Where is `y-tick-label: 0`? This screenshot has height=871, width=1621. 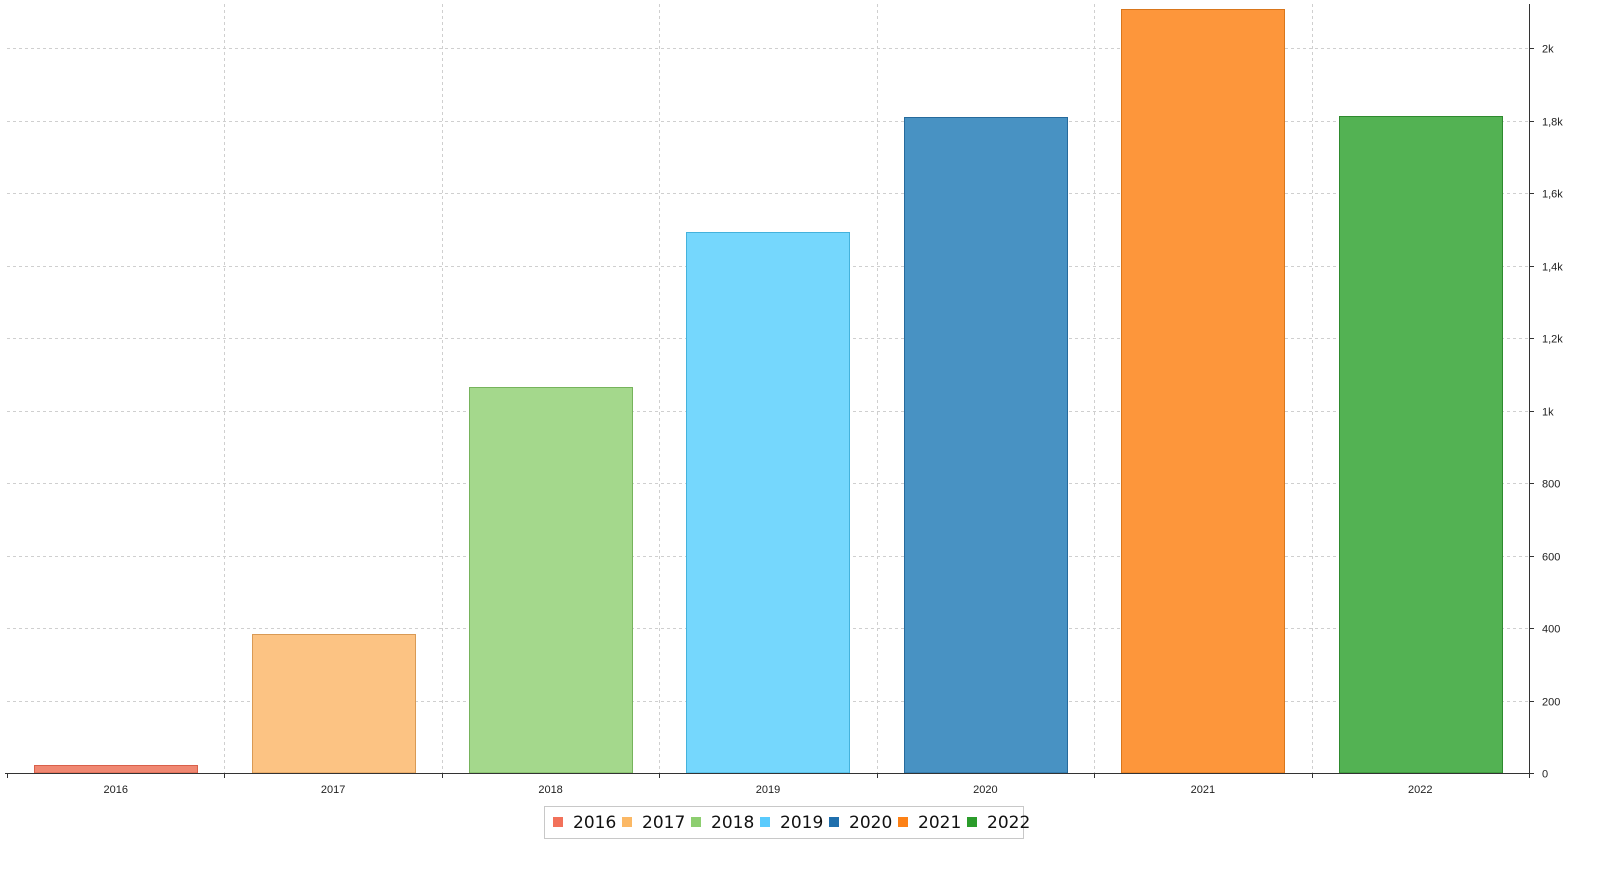 y-tick-label: 0 is located at coordinates (1545, 775).